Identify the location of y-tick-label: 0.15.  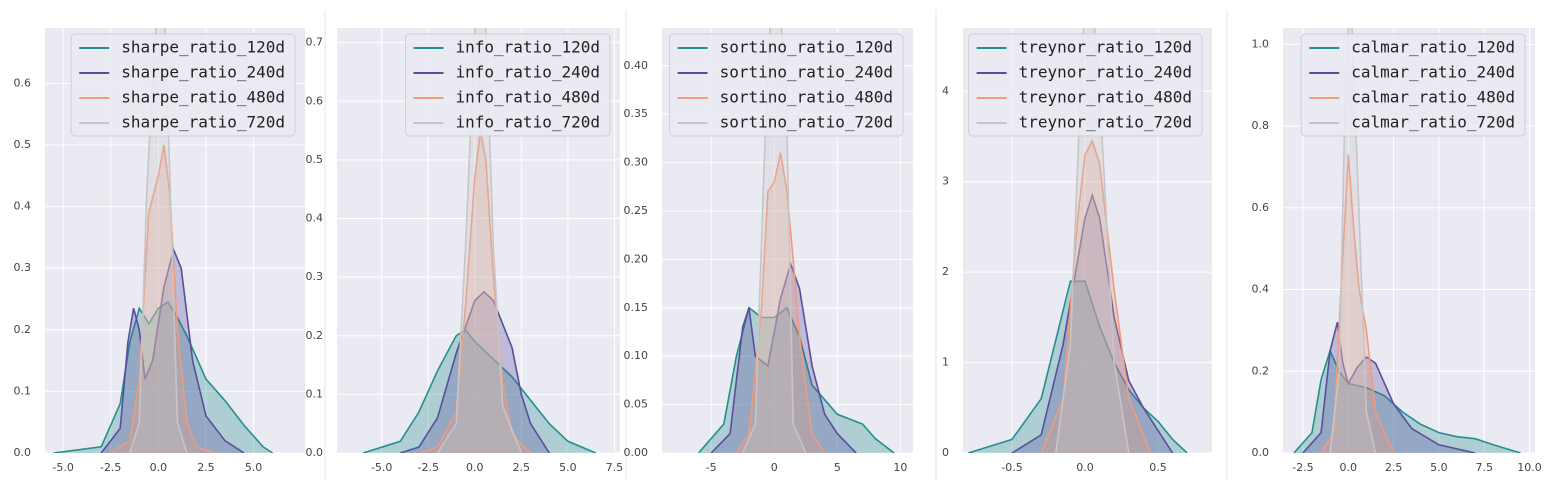
(636, 307).